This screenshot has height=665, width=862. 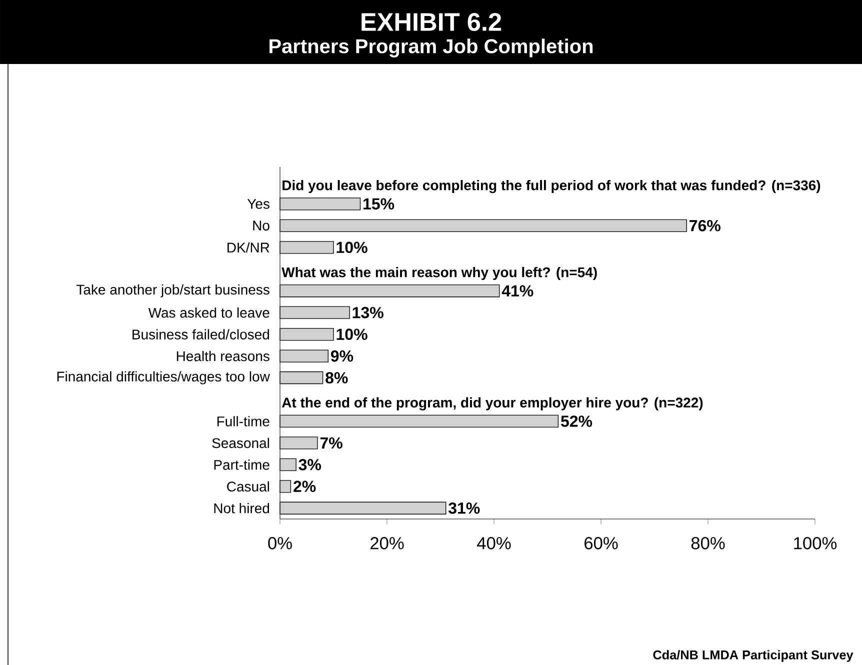 What do you see at coordinates (387, 543) in the screenshot?
I see `x-tick-label: 20%` at bounding box center [387, 543].